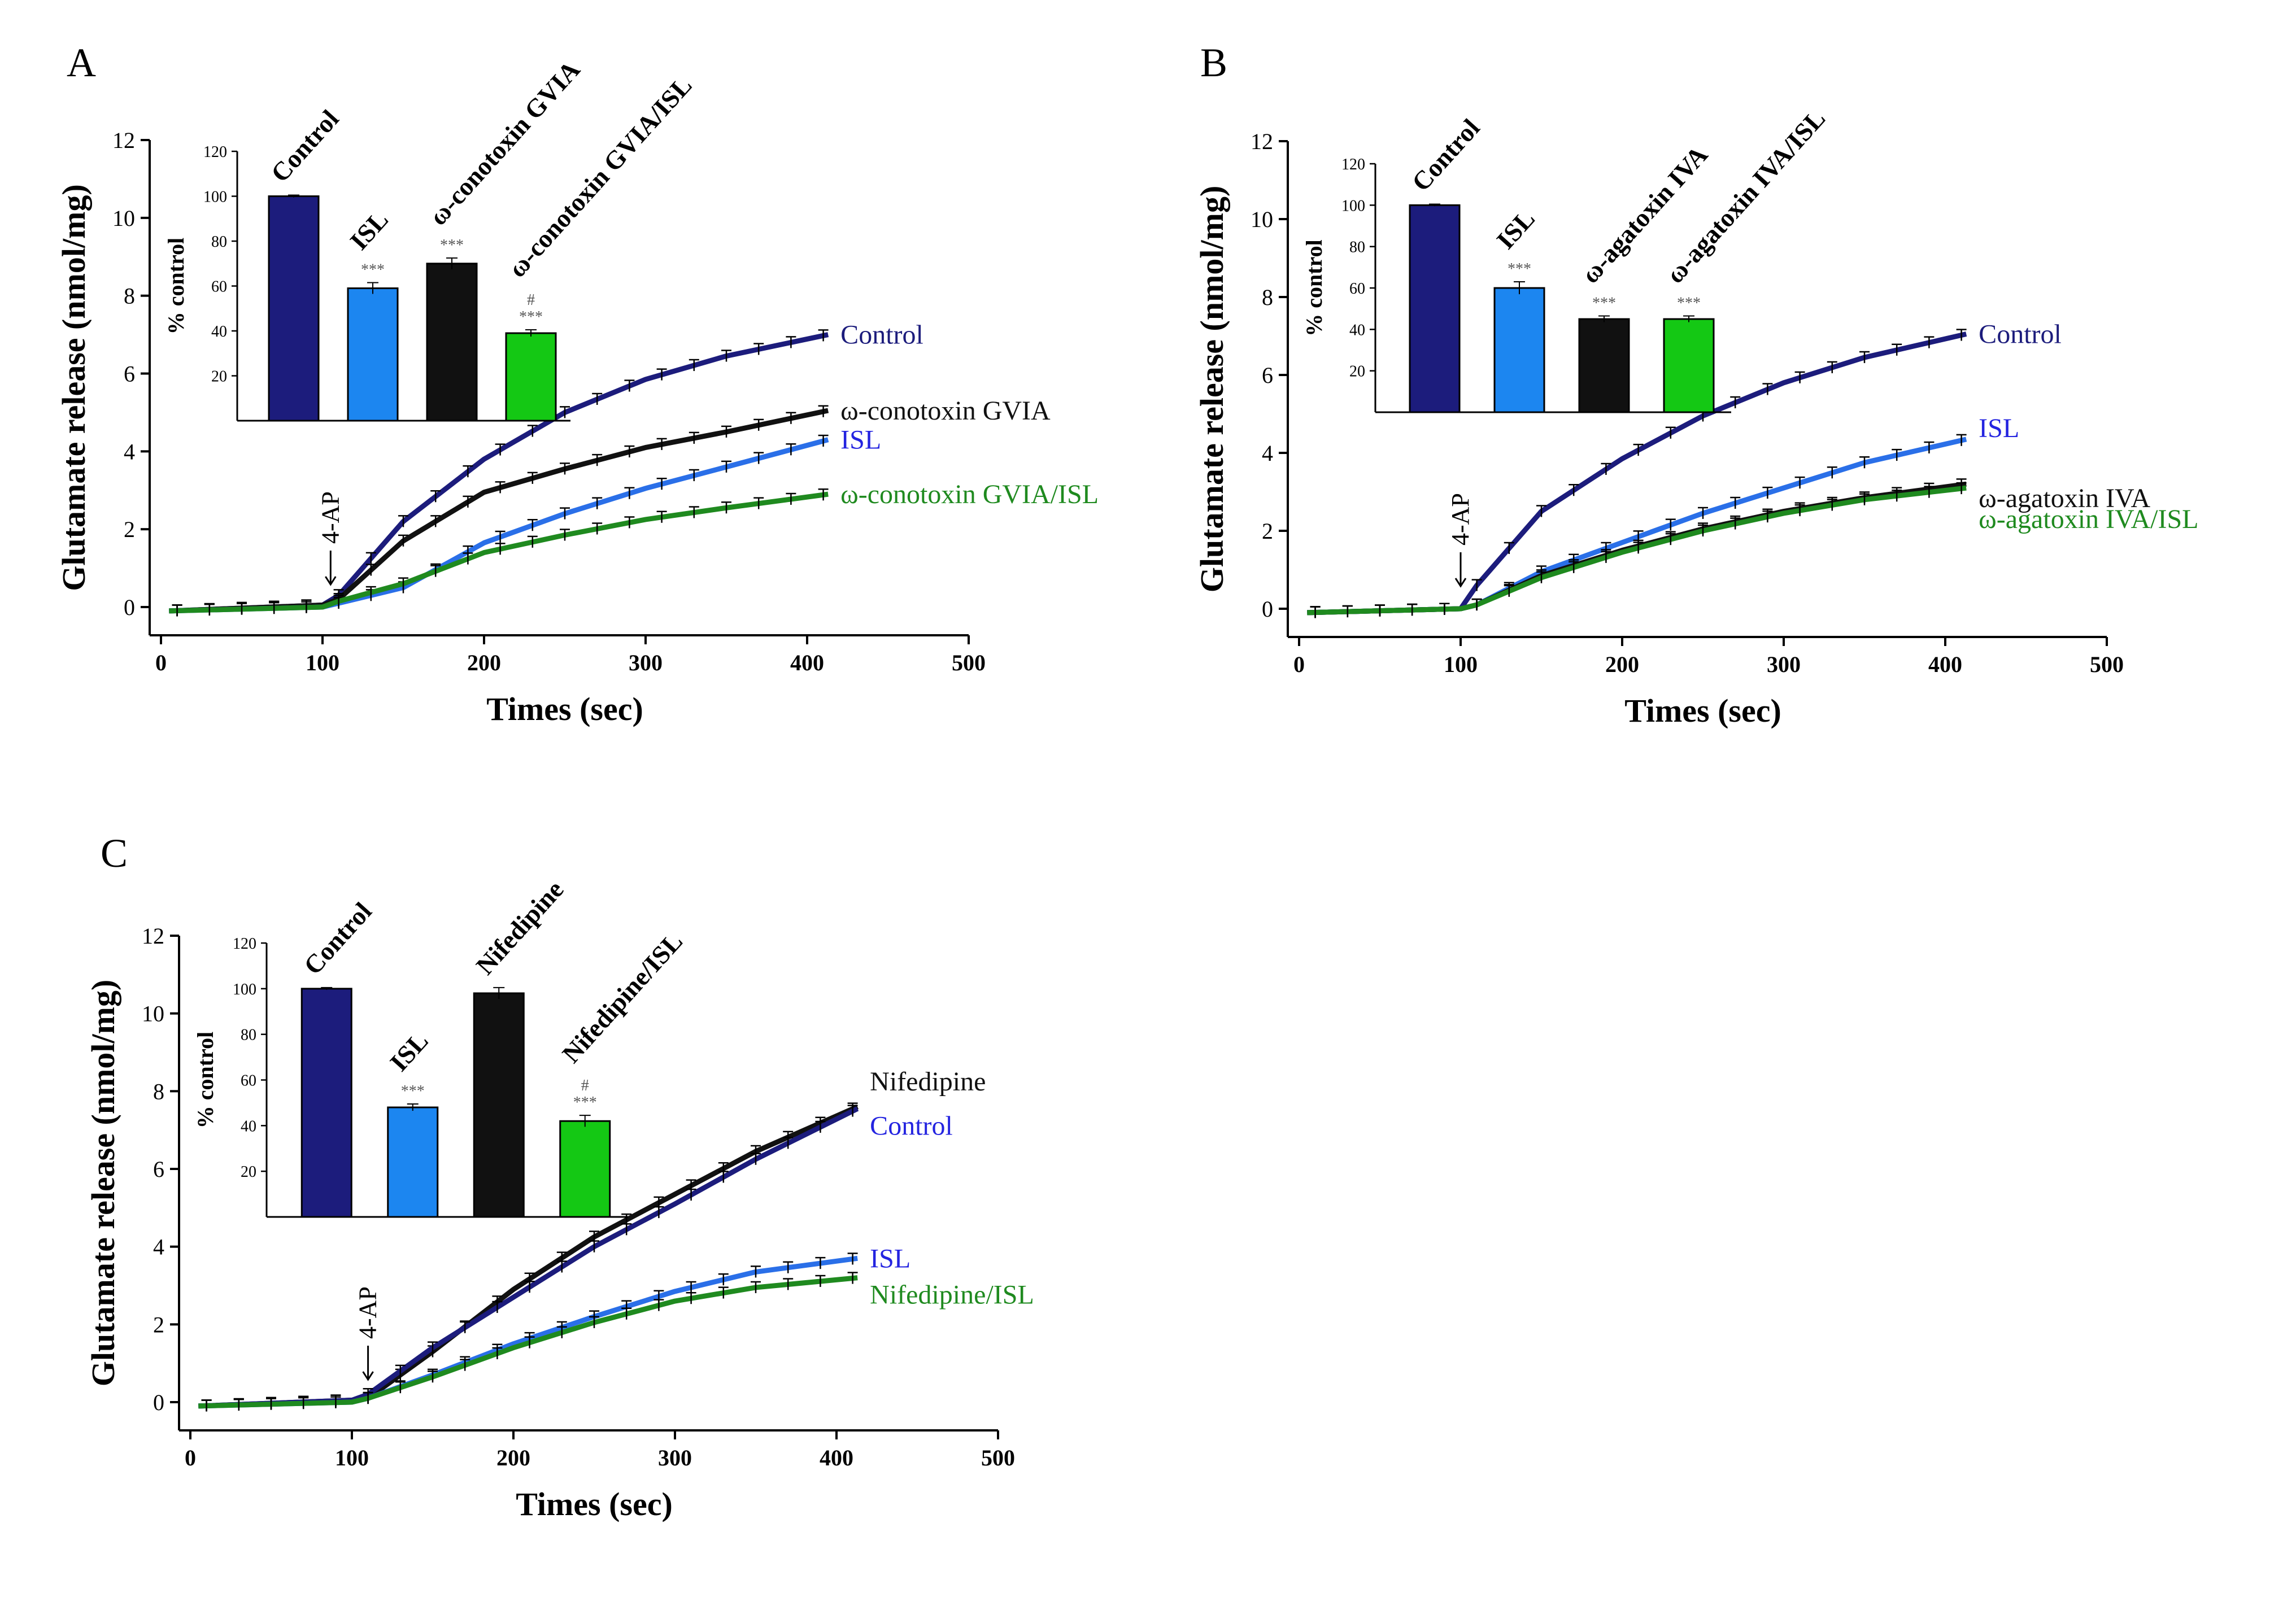 Image resolution: width=2296 pixels, height=1606 pixels. I want to click on series-label: ω-agatoxin IVA/ISL, so click(2088, 519).